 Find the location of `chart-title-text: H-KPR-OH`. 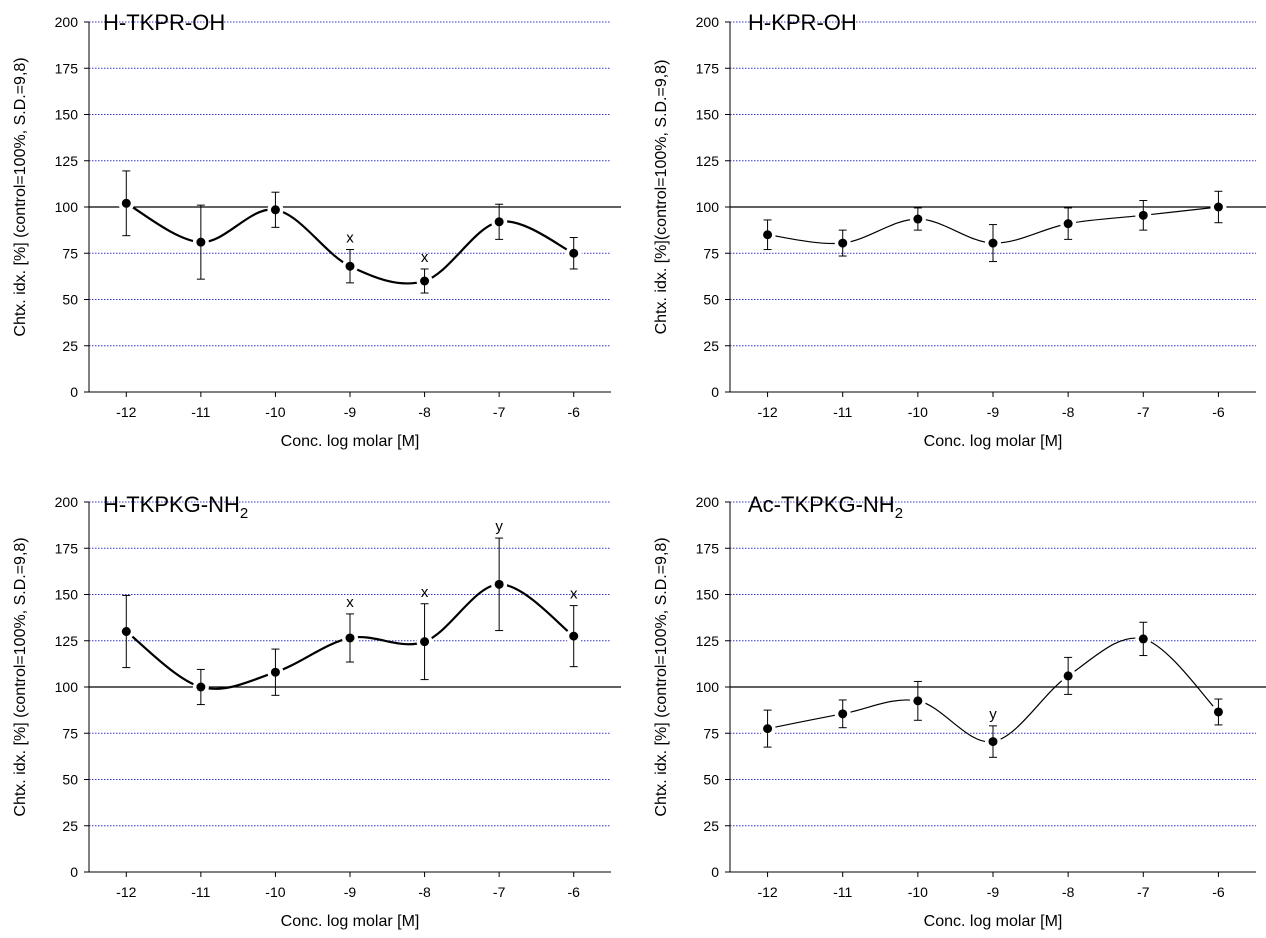

chart-title-text: H-KPR-OH is located at coordinates (802, 22).